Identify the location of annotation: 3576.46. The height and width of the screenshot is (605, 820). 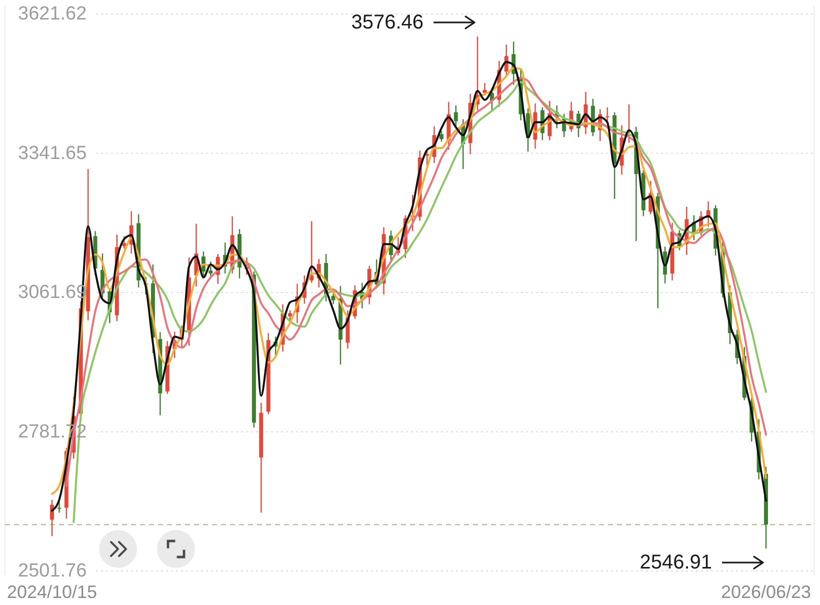
(387, 22).